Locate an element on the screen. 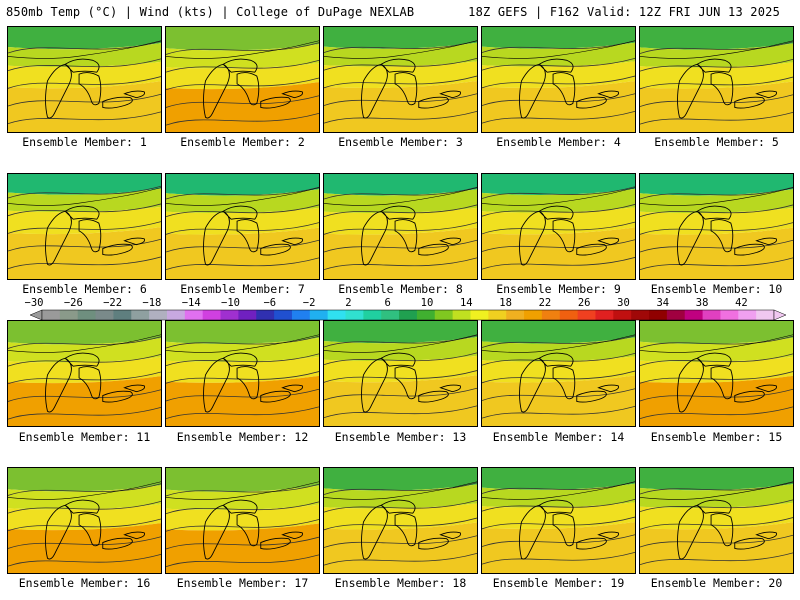 This screenshot has height=600, width=800. ensemble-member-label: Ensemble Member: 4 is located at coordinates (558, 142).